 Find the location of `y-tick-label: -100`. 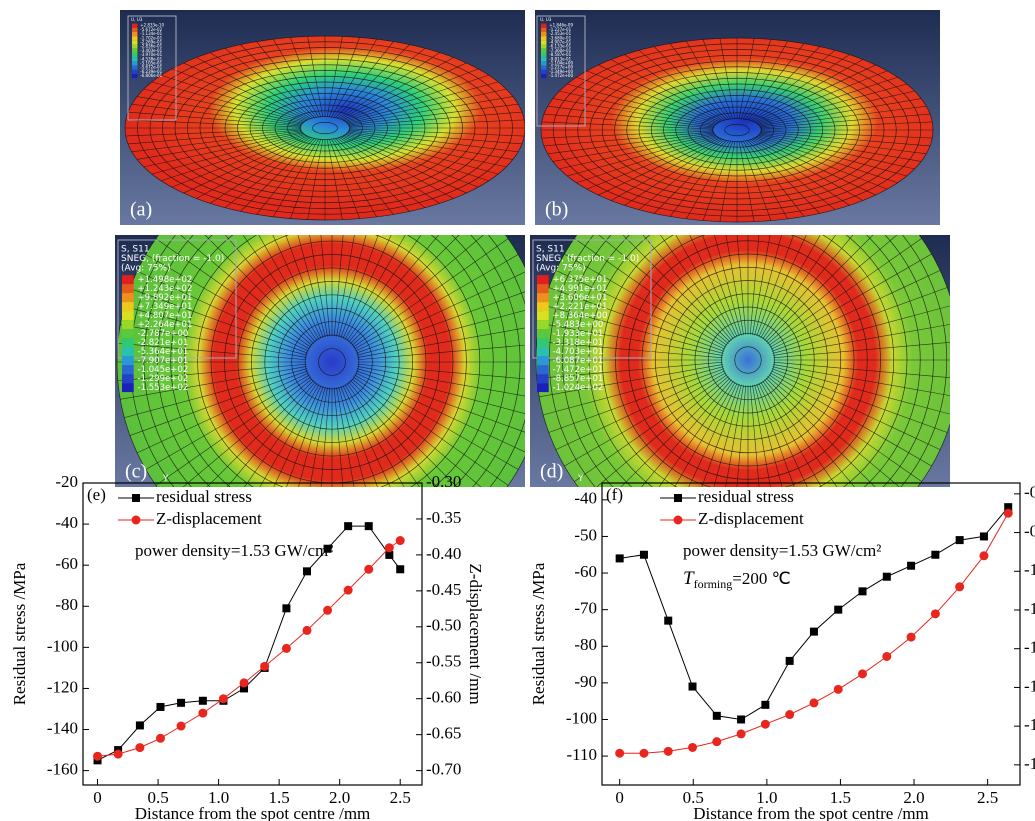

y-tick-label: -100 is located at coordinates (62, 645).